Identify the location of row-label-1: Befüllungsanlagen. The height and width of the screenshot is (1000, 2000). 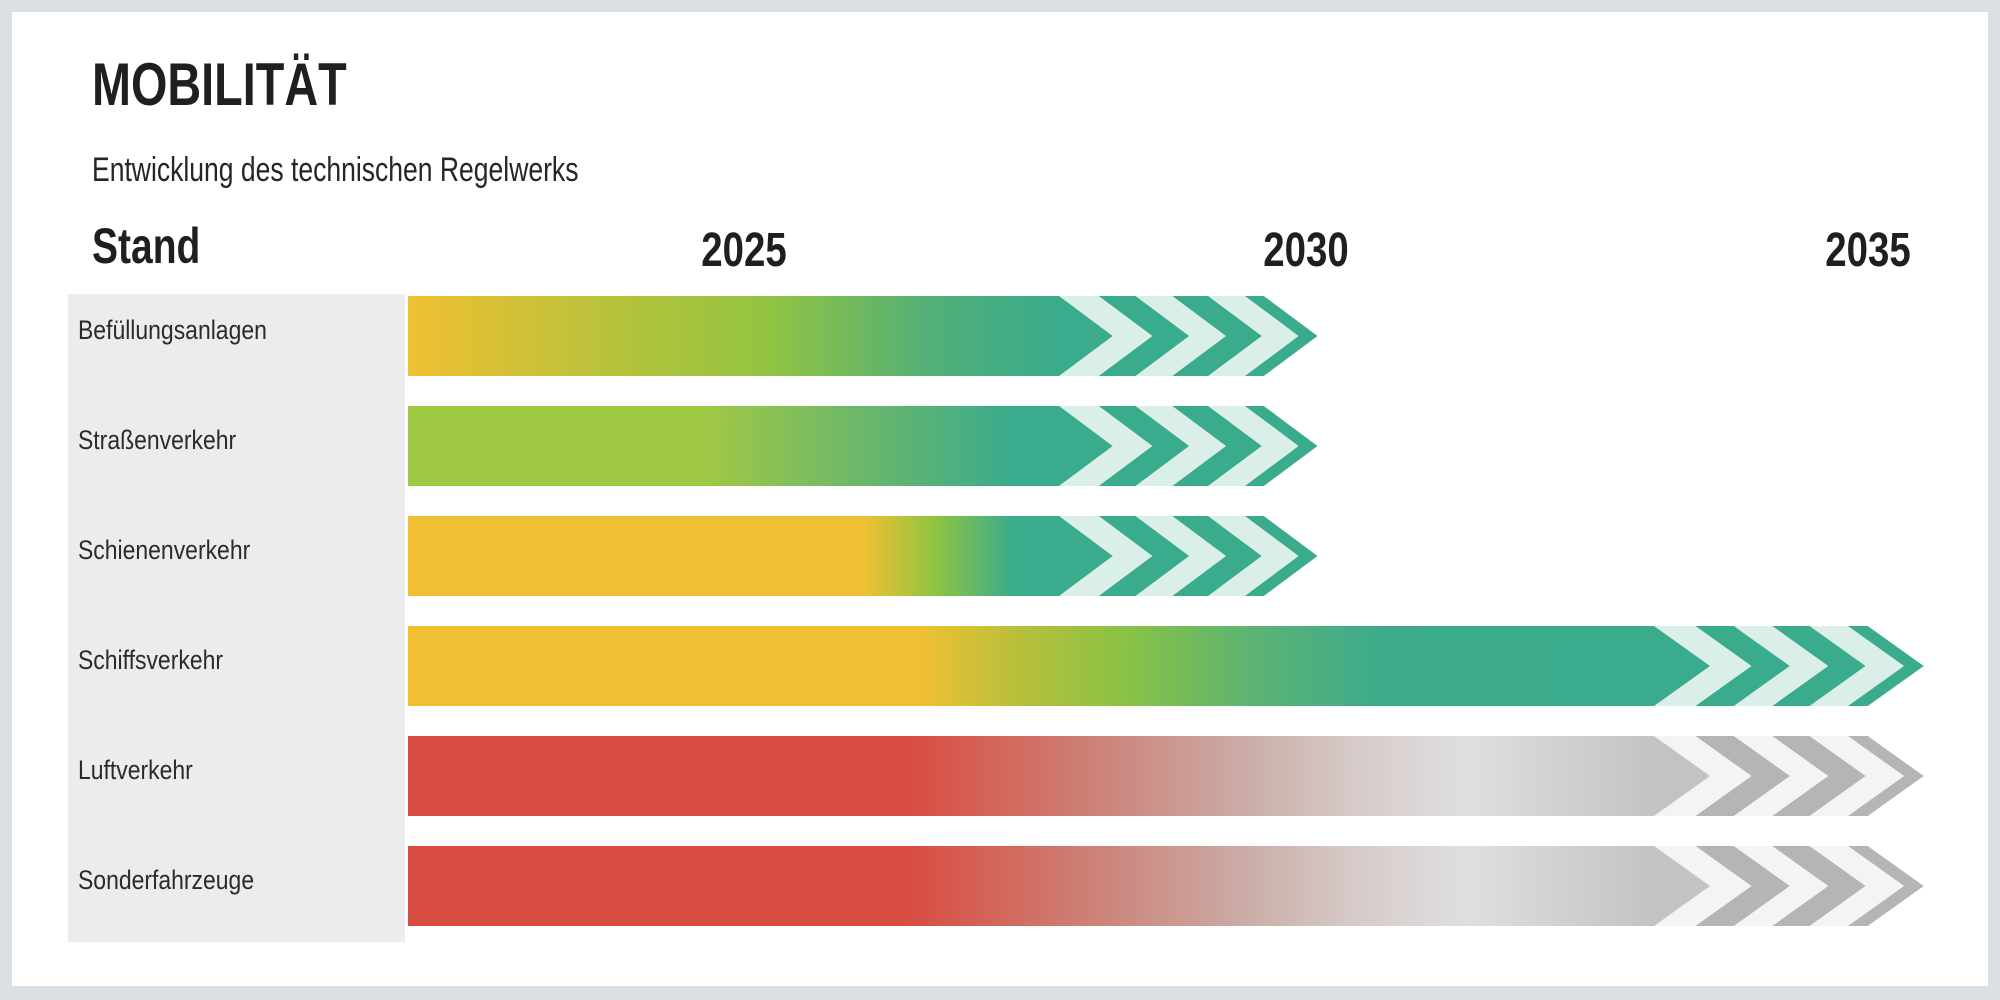
(172, 329).